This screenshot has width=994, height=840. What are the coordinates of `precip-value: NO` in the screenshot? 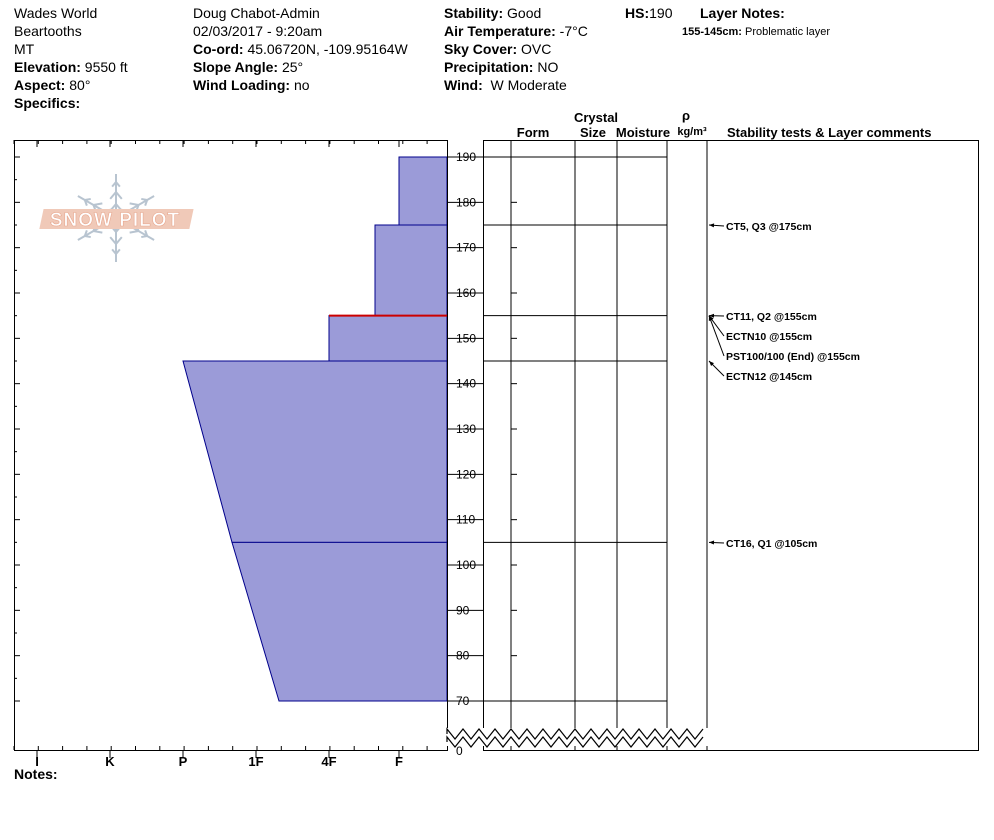 It's located at (548, 67).